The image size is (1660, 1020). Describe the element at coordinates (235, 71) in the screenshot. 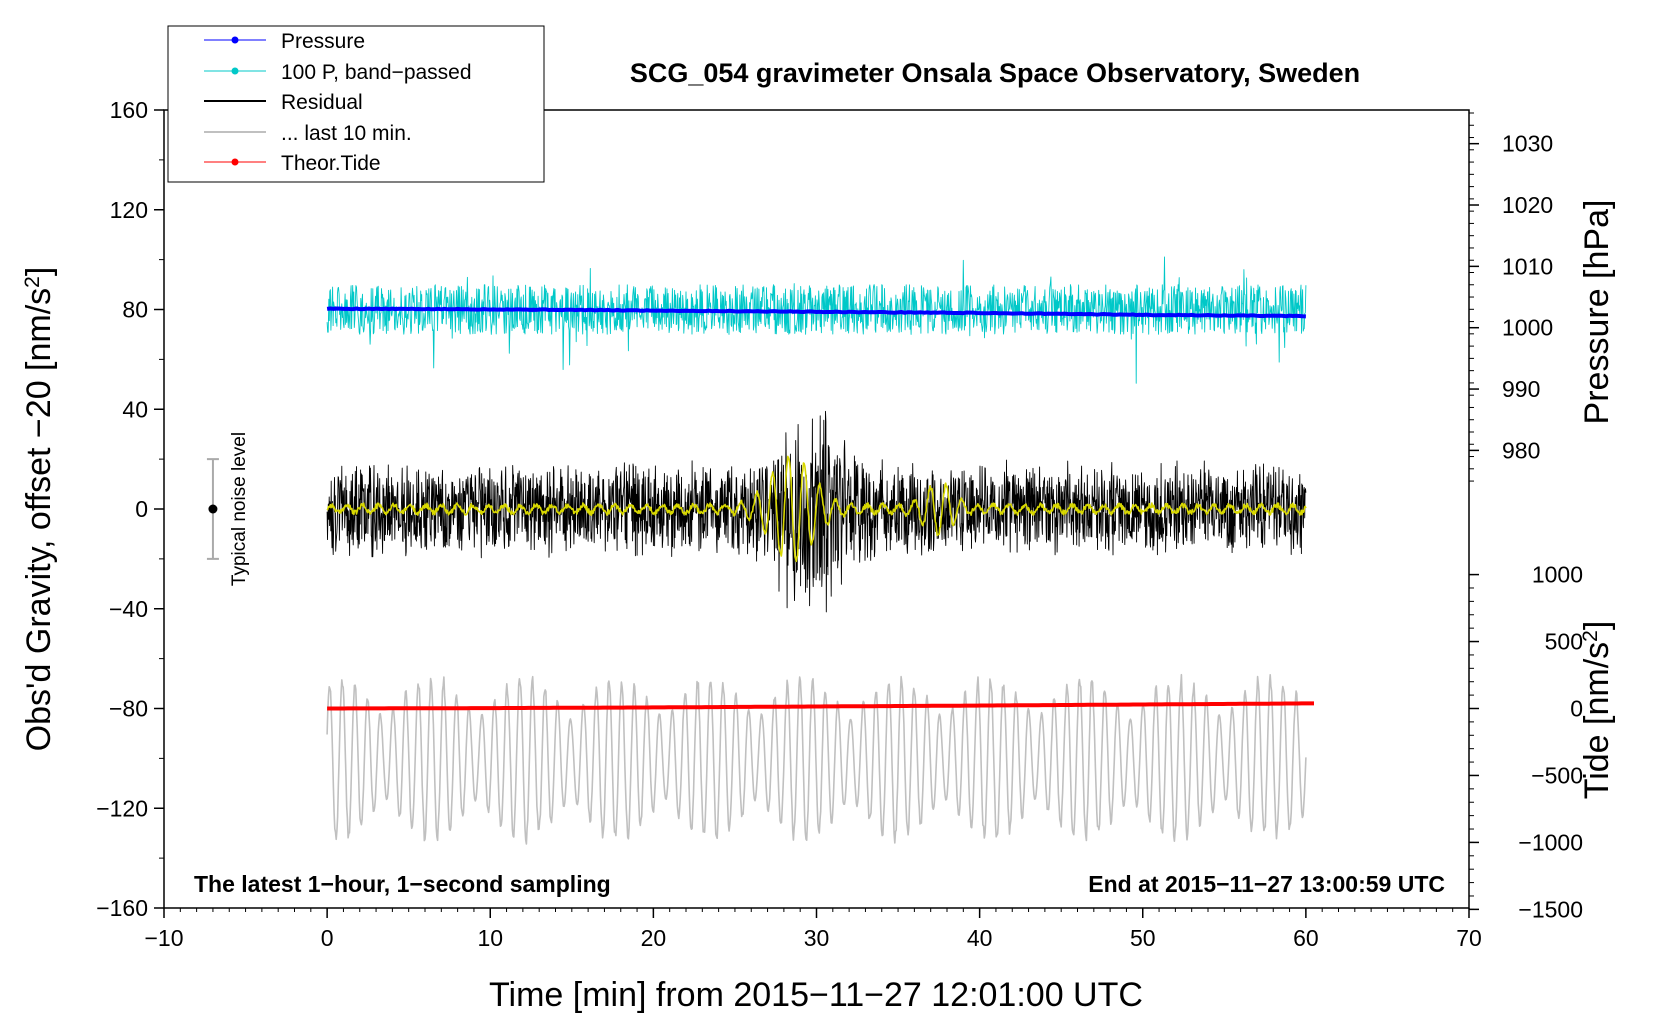

I see `legend-marker-bandpassed` at that location.